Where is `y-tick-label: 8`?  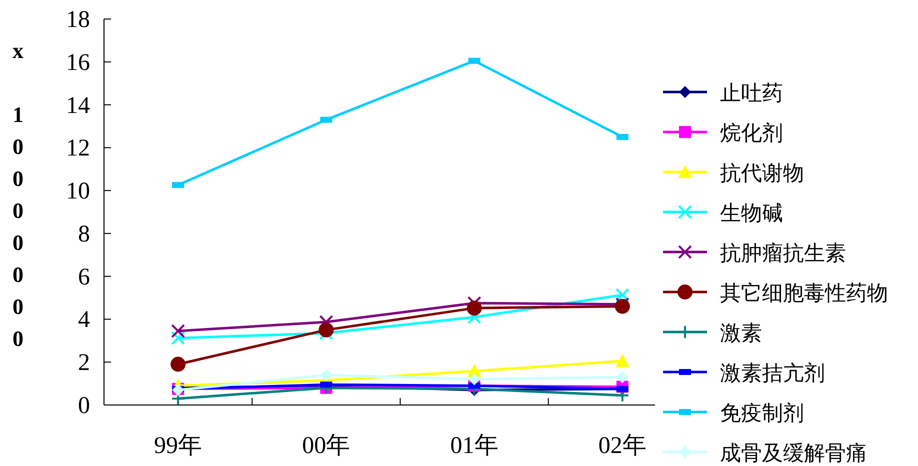
y-tick-label: 8 is located at coordinates (84, 234).